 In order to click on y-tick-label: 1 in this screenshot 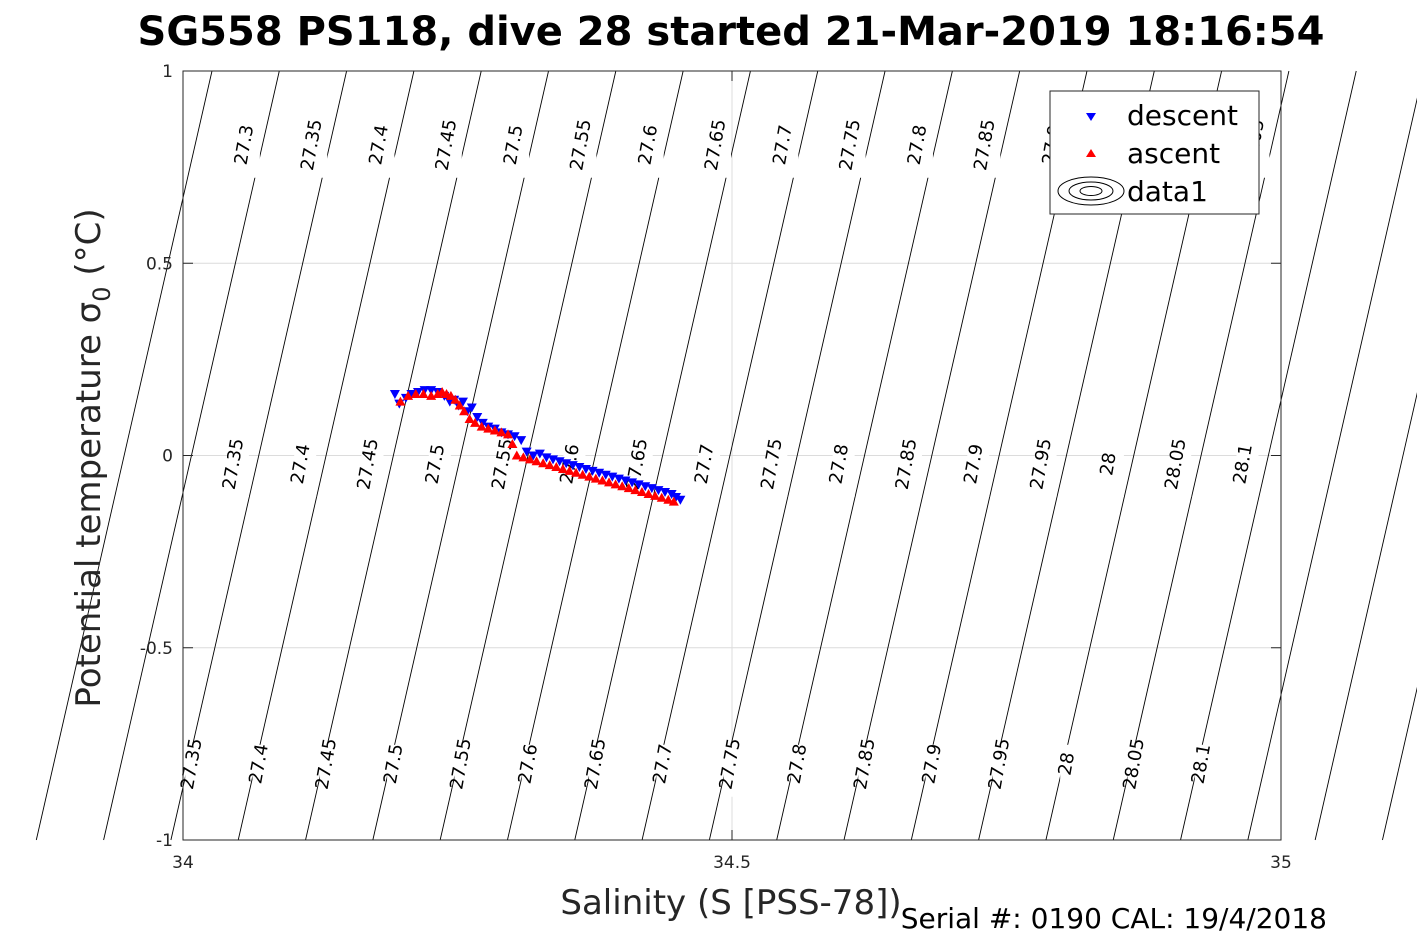, I will do `click(167, 72)`.